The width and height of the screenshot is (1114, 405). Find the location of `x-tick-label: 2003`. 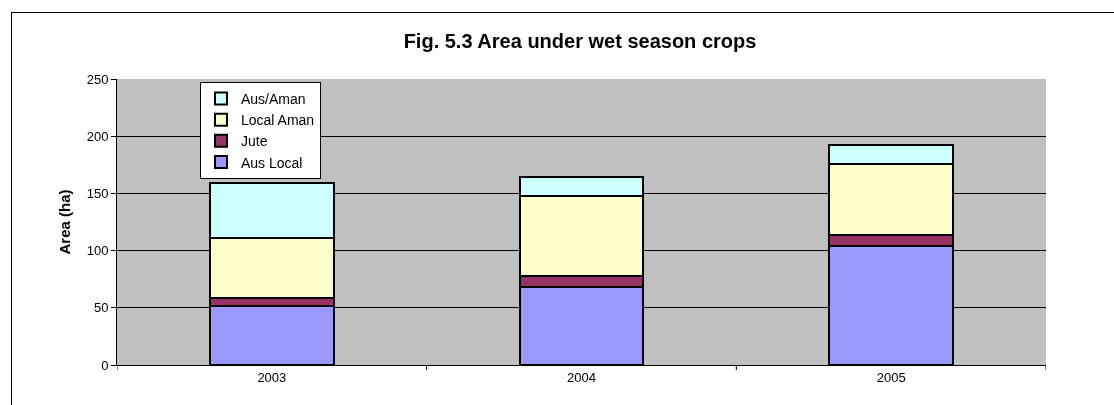

x-tick-label: 2003 is located at coordinates (272, 377).